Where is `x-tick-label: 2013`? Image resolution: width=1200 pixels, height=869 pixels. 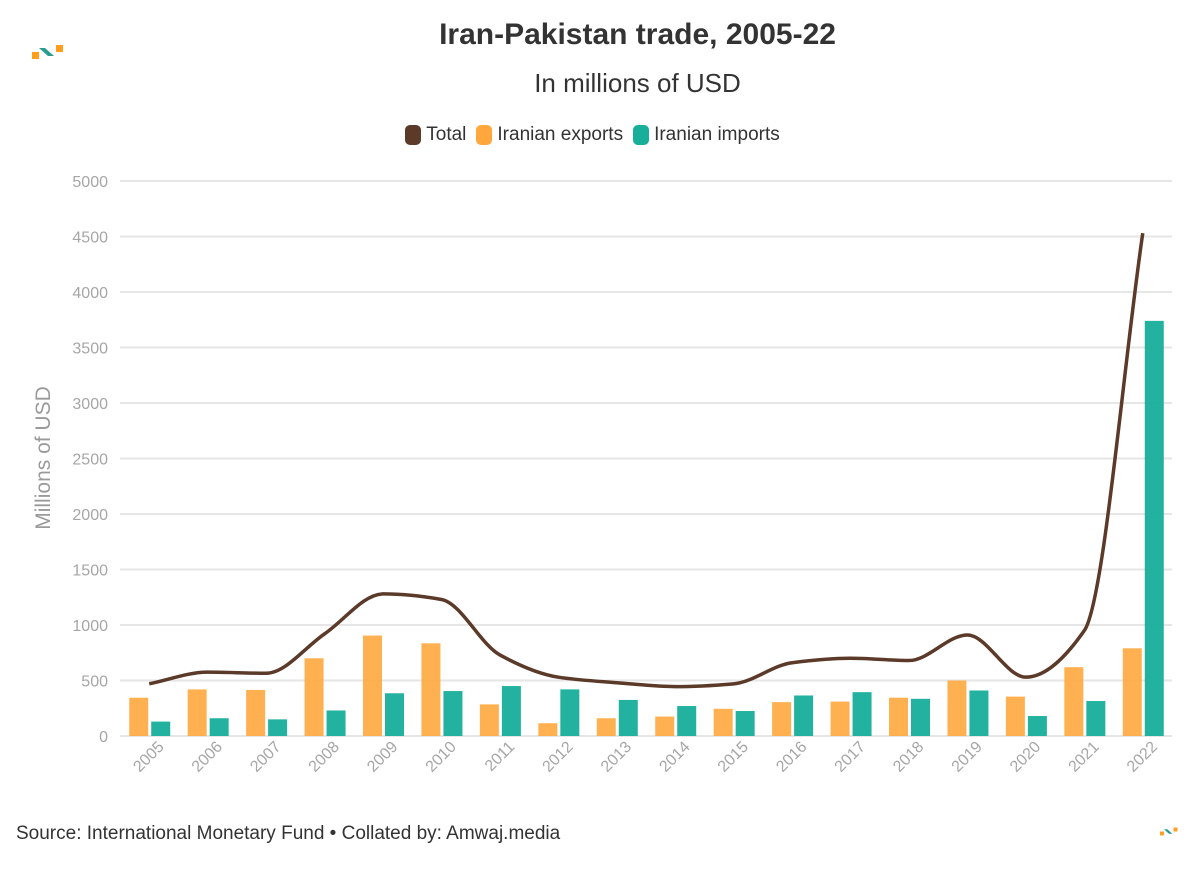
x-tick-label: 2013 is located at coordinates (616, 756).